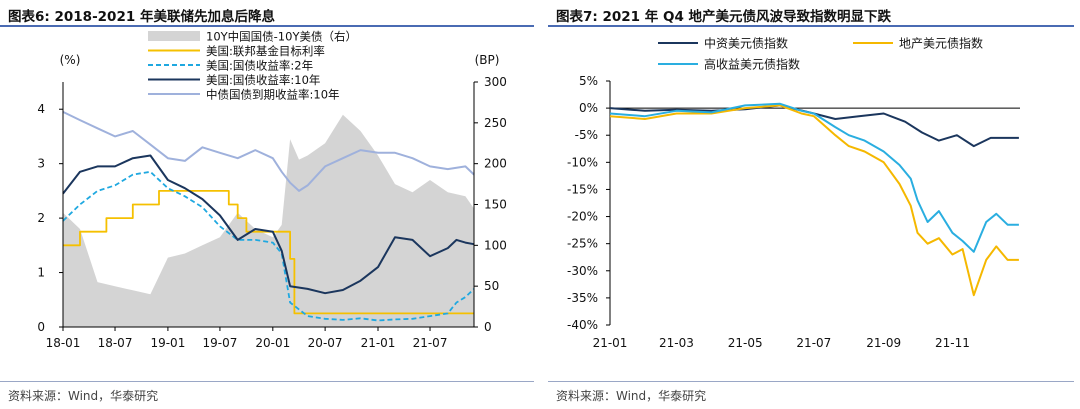 The image size is (1080, 409). Describe the element at coordinates (745, 343) in the screenshot. I see `x-tick-label: 21-05` at that location.